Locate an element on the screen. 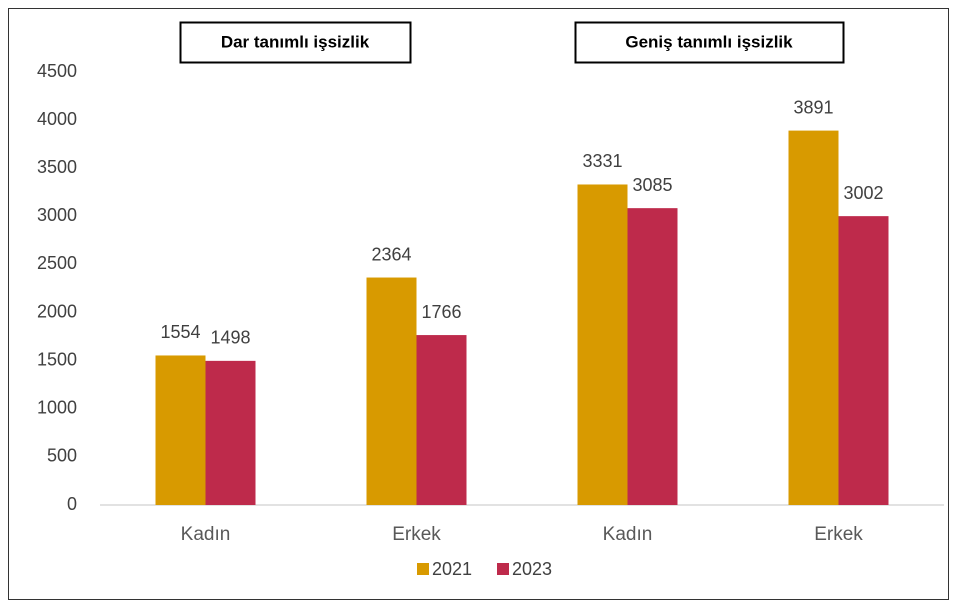 Image resolution: width=957 pixels, height=607 pixels. y-tick-label: 1500 is located at coordinates (57, 359).